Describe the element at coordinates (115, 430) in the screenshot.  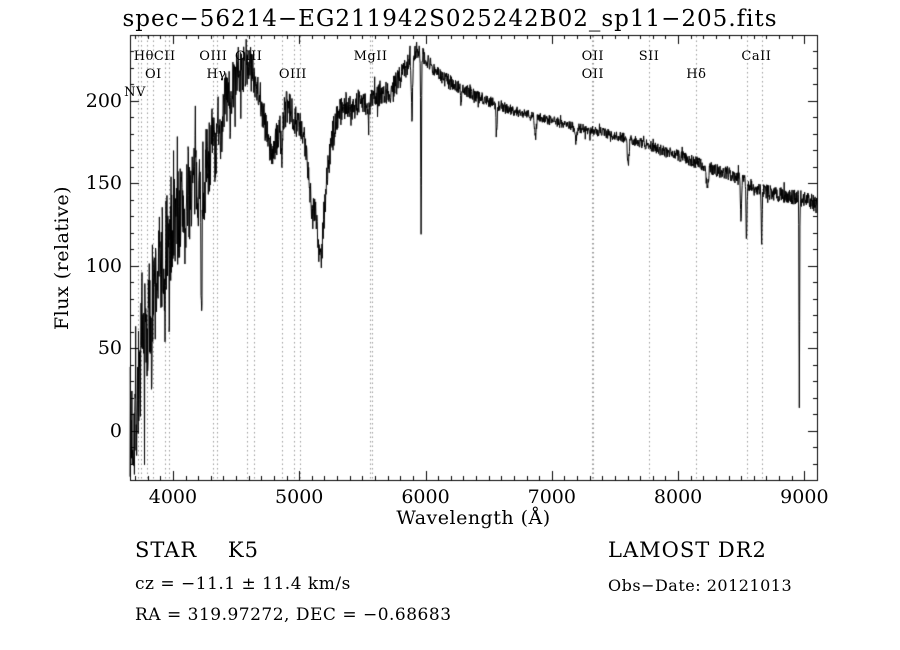
I see `y-tick-label: 0` at that location.